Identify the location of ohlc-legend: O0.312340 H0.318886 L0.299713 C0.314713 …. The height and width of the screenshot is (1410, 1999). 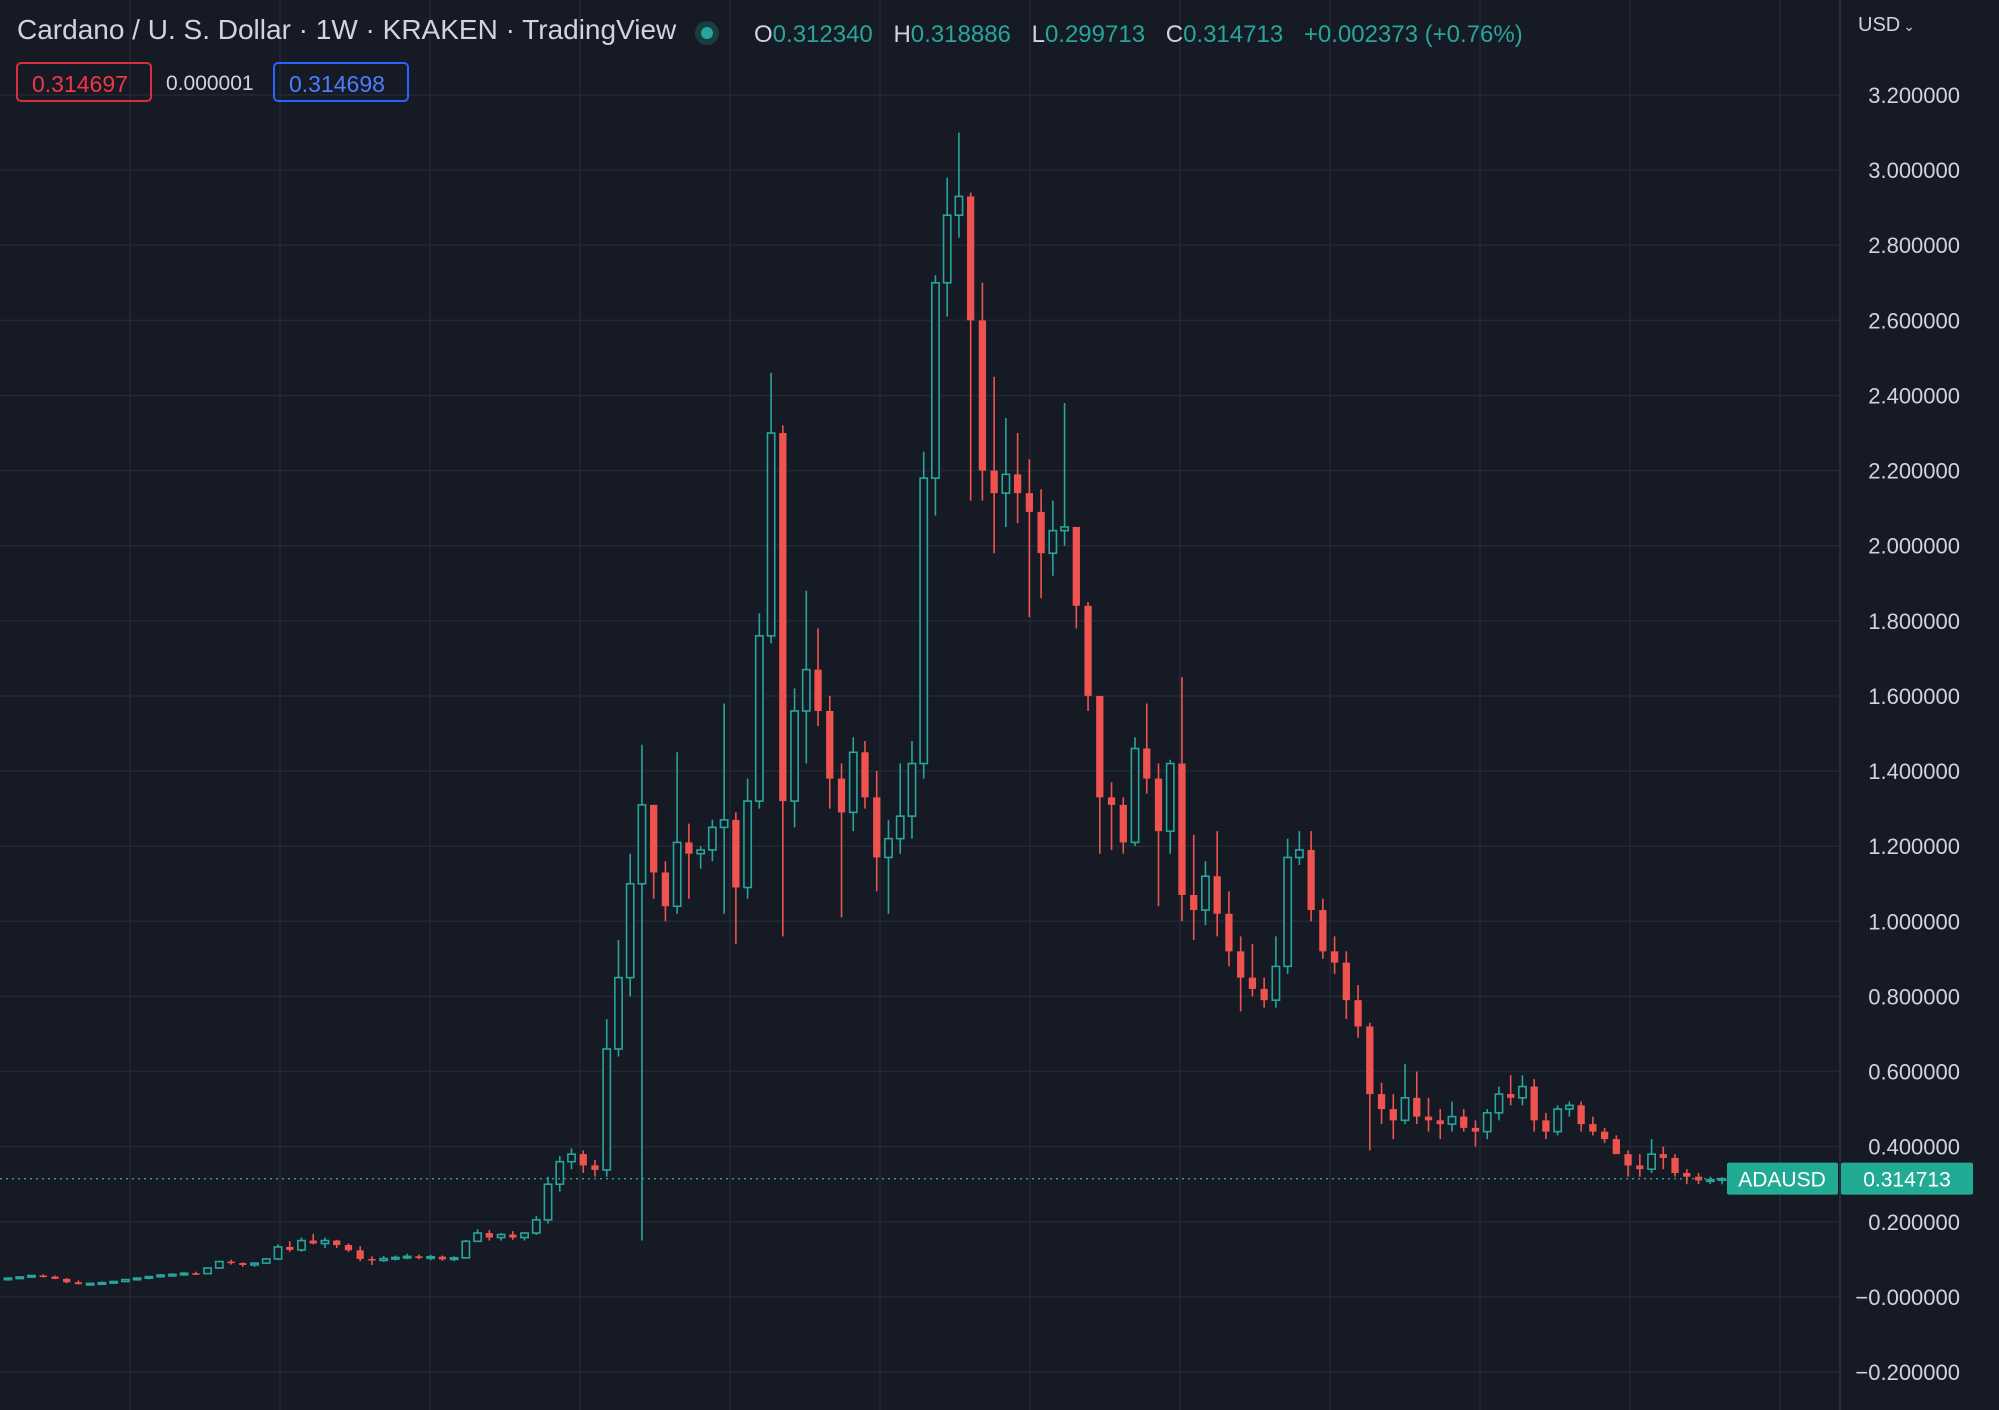
(1138, 35).